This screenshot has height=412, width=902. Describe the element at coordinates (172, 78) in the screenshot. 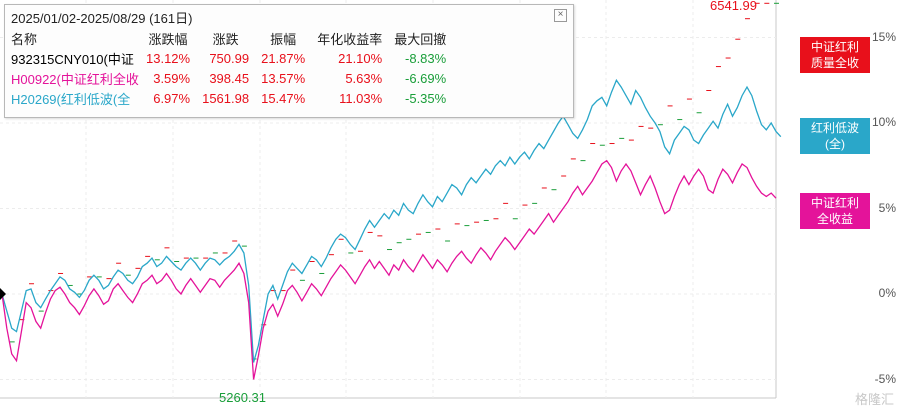

I see `cell-chg-pct: 3.59%` at that location.